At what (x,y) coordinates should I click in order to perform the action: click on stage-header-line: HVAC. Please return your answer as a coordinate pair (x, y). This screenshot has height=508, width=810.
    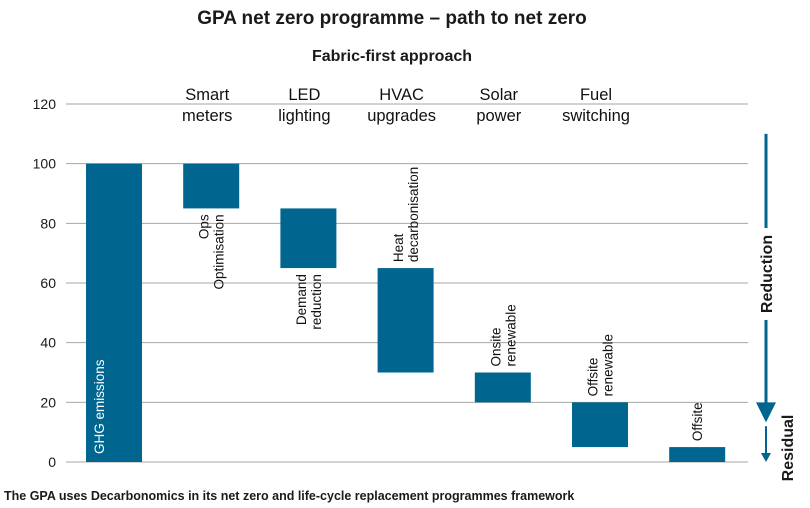
    Looking at the image, I should click on (401, 95).